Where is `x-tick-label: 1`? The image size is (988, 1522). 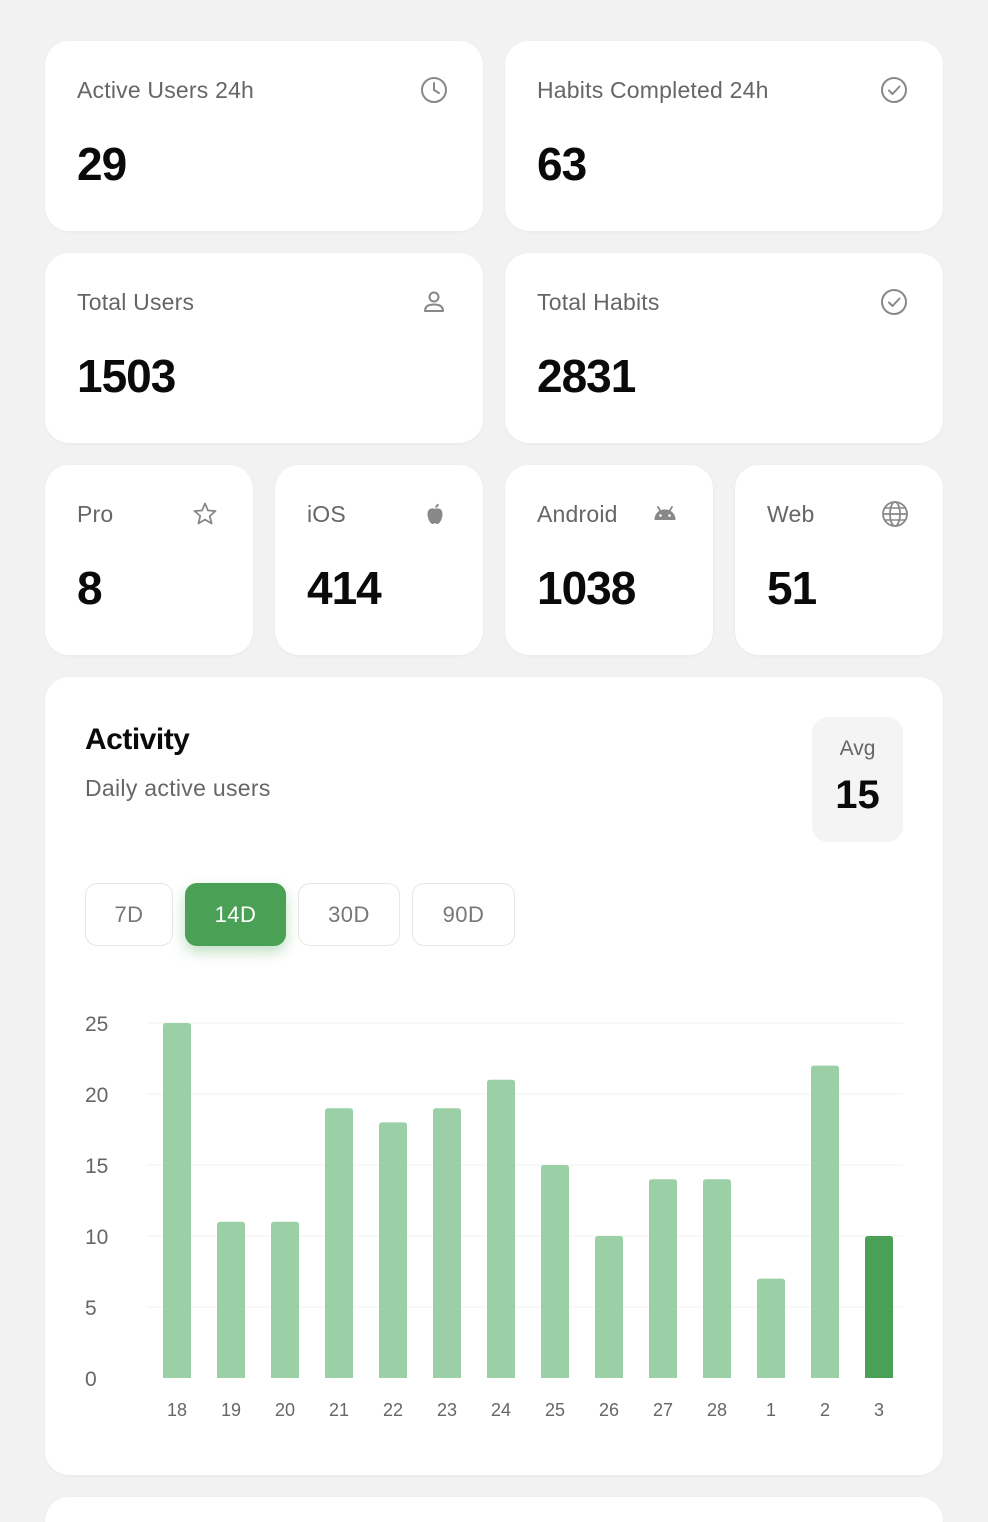
x-tick-label: 1 is located at coordinates (771, 1410).